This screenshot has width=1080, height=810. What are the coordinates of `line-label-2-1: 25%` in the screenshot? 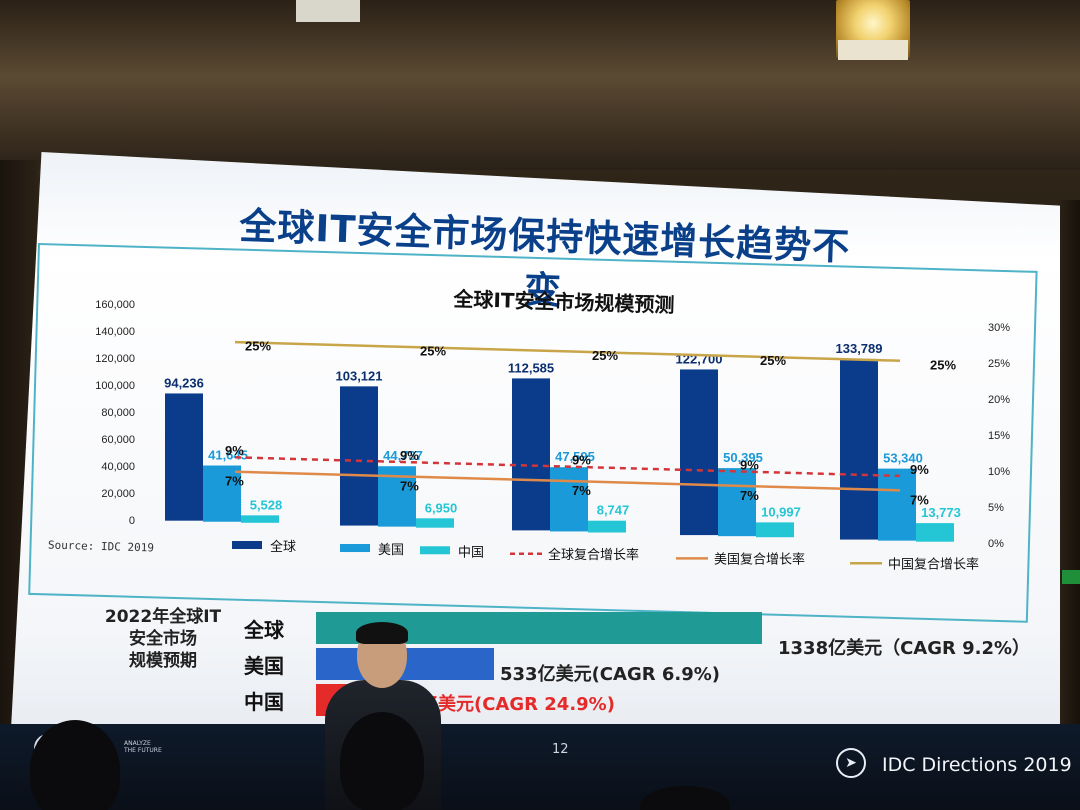 It's located at (433, 350).